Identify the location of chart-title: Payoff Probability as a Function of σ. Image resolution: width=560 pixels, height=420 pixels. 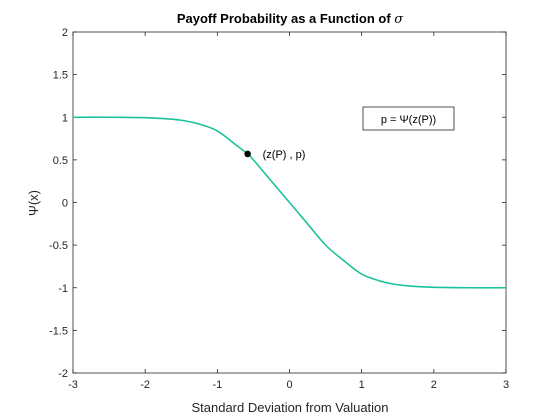
(290, 19).